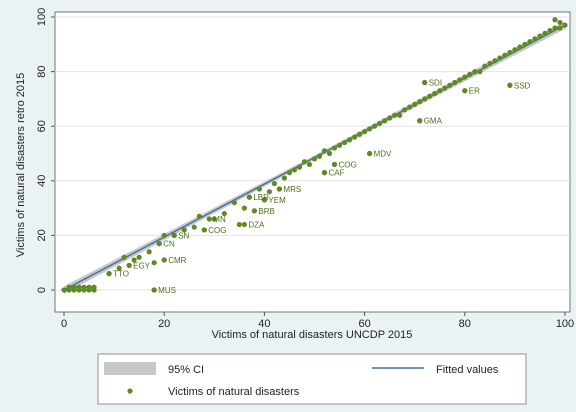 The width and height of the screenshot is (576, 412). Describe the element at coordinates (183, 235) in the screenshot. I see `point-label: SN` at that location.